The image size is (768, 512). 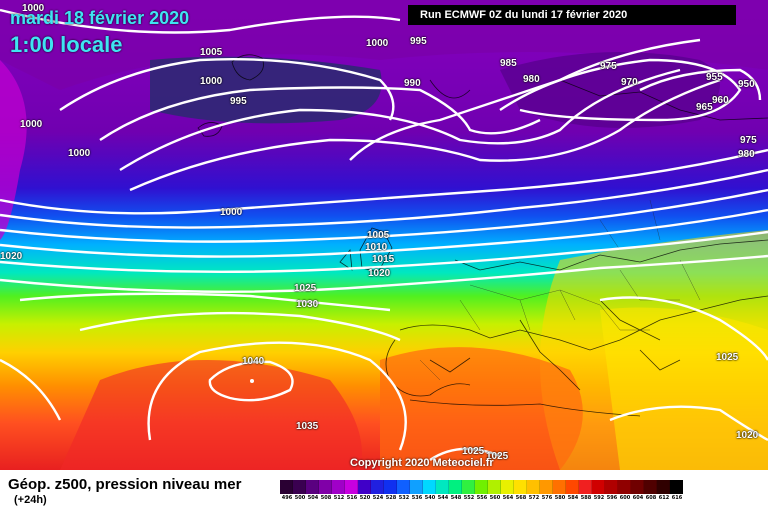 I want to click on isobar-label: 1015, so click(x=383, y=259).